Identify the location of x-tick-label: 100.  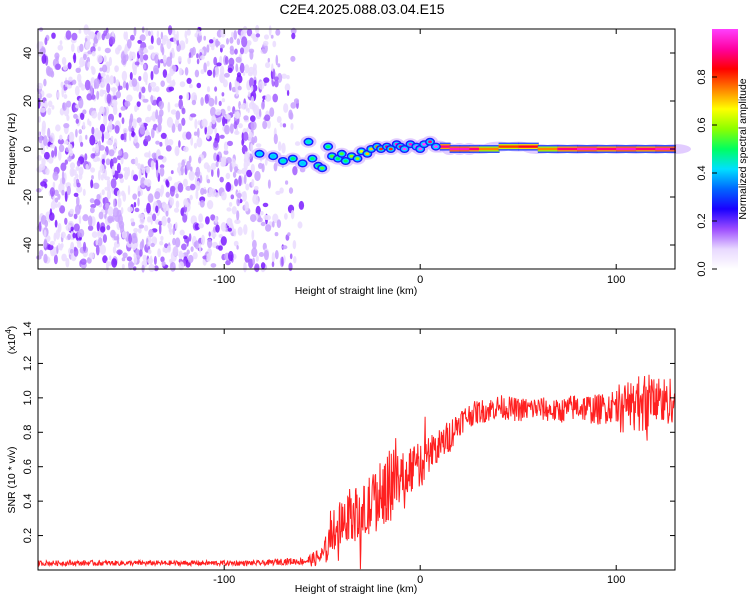
(616, 580).